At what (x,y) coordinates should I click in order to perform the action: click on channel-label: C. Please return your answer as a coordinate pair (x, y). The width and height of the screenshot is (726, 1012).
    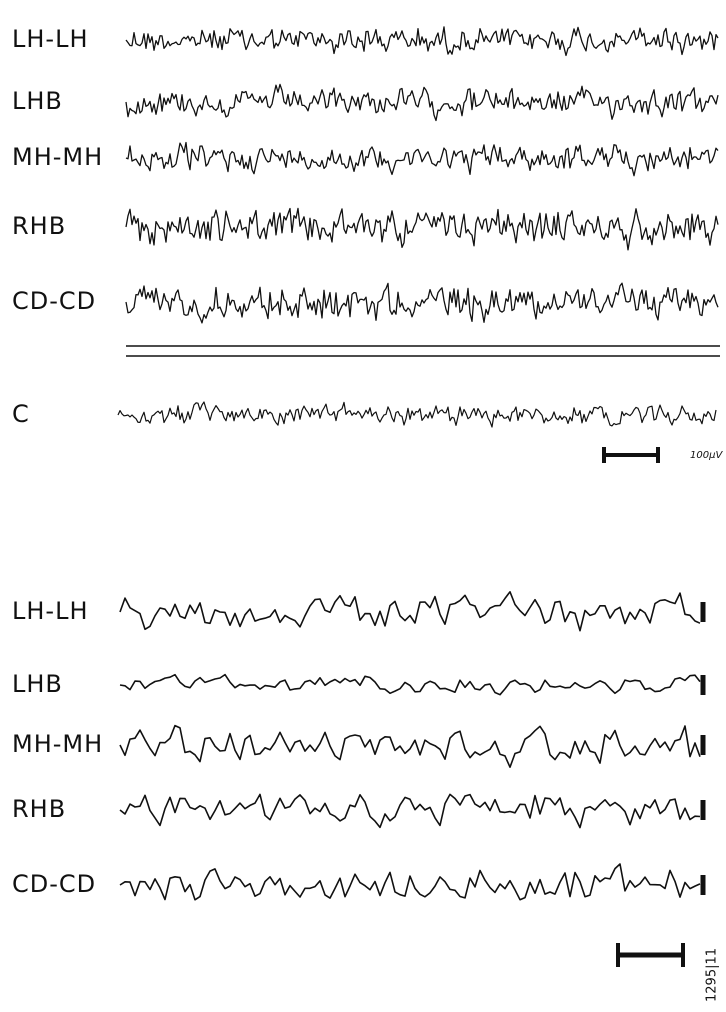
    Looking at the image, I should click on (21, 414).